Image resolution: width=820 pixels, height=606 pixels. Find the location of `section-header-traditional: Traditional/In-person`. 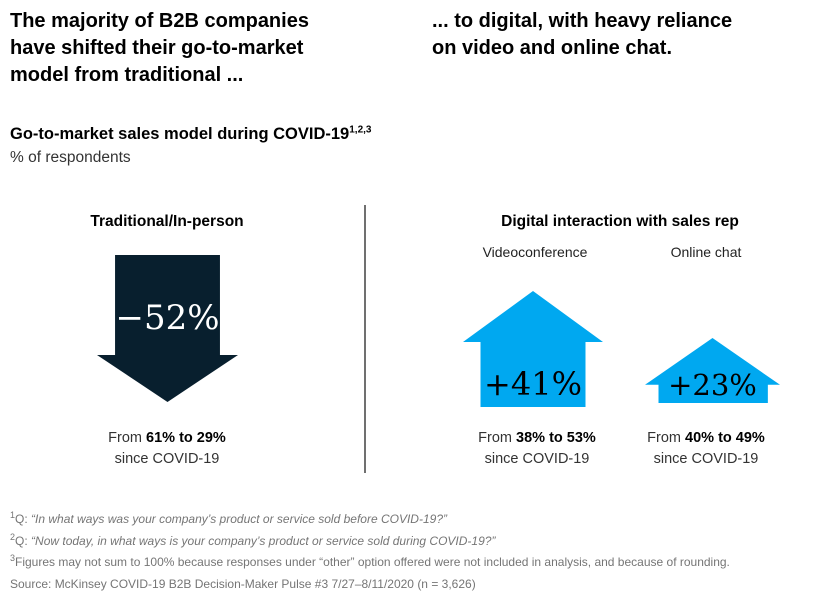

section-header-traditional: Traditional/In-person is located at coordinates (167, 221).